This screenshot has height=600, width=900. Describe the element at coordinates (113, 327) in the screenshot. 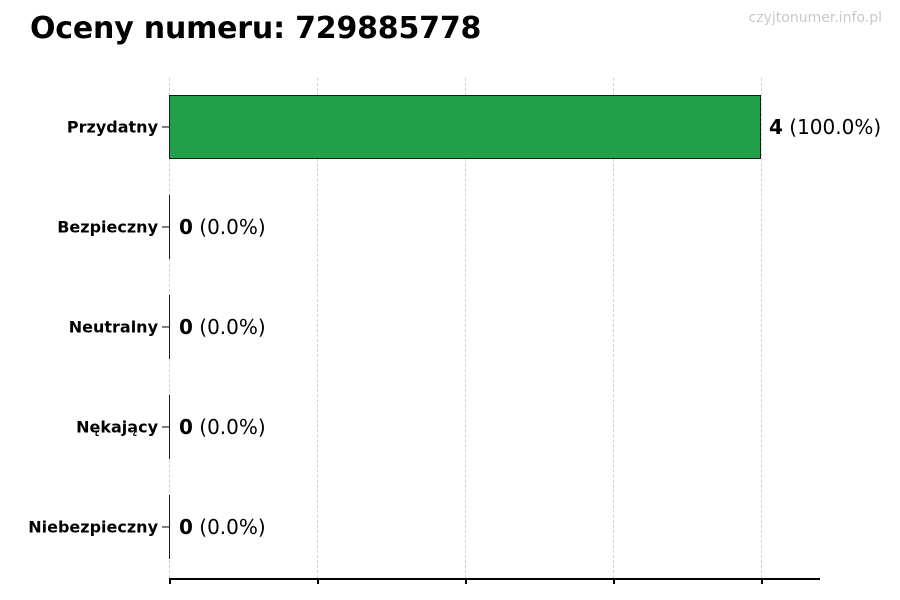

I see `y-axis-label-neutralny: Neutralny` at that location.